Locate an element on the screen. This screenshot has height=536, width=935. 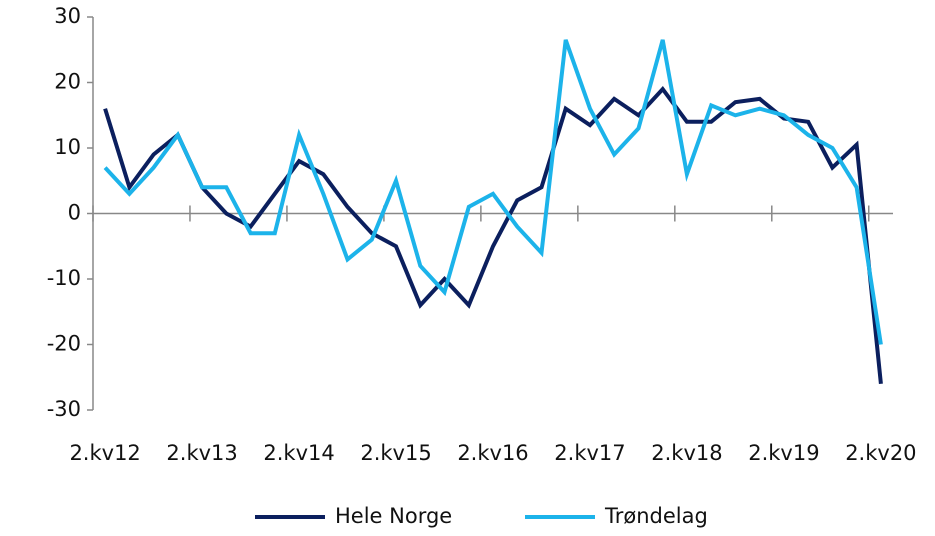
y-tick-label: 0 is located at coordinates (74, 213).